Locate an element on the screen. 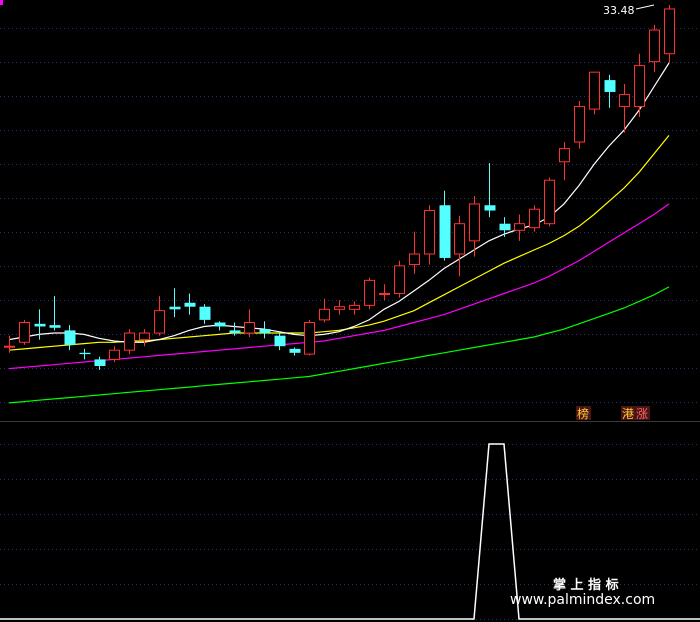  badge-gang-zhang: 港 涨 is located at coordinates (635, 413).